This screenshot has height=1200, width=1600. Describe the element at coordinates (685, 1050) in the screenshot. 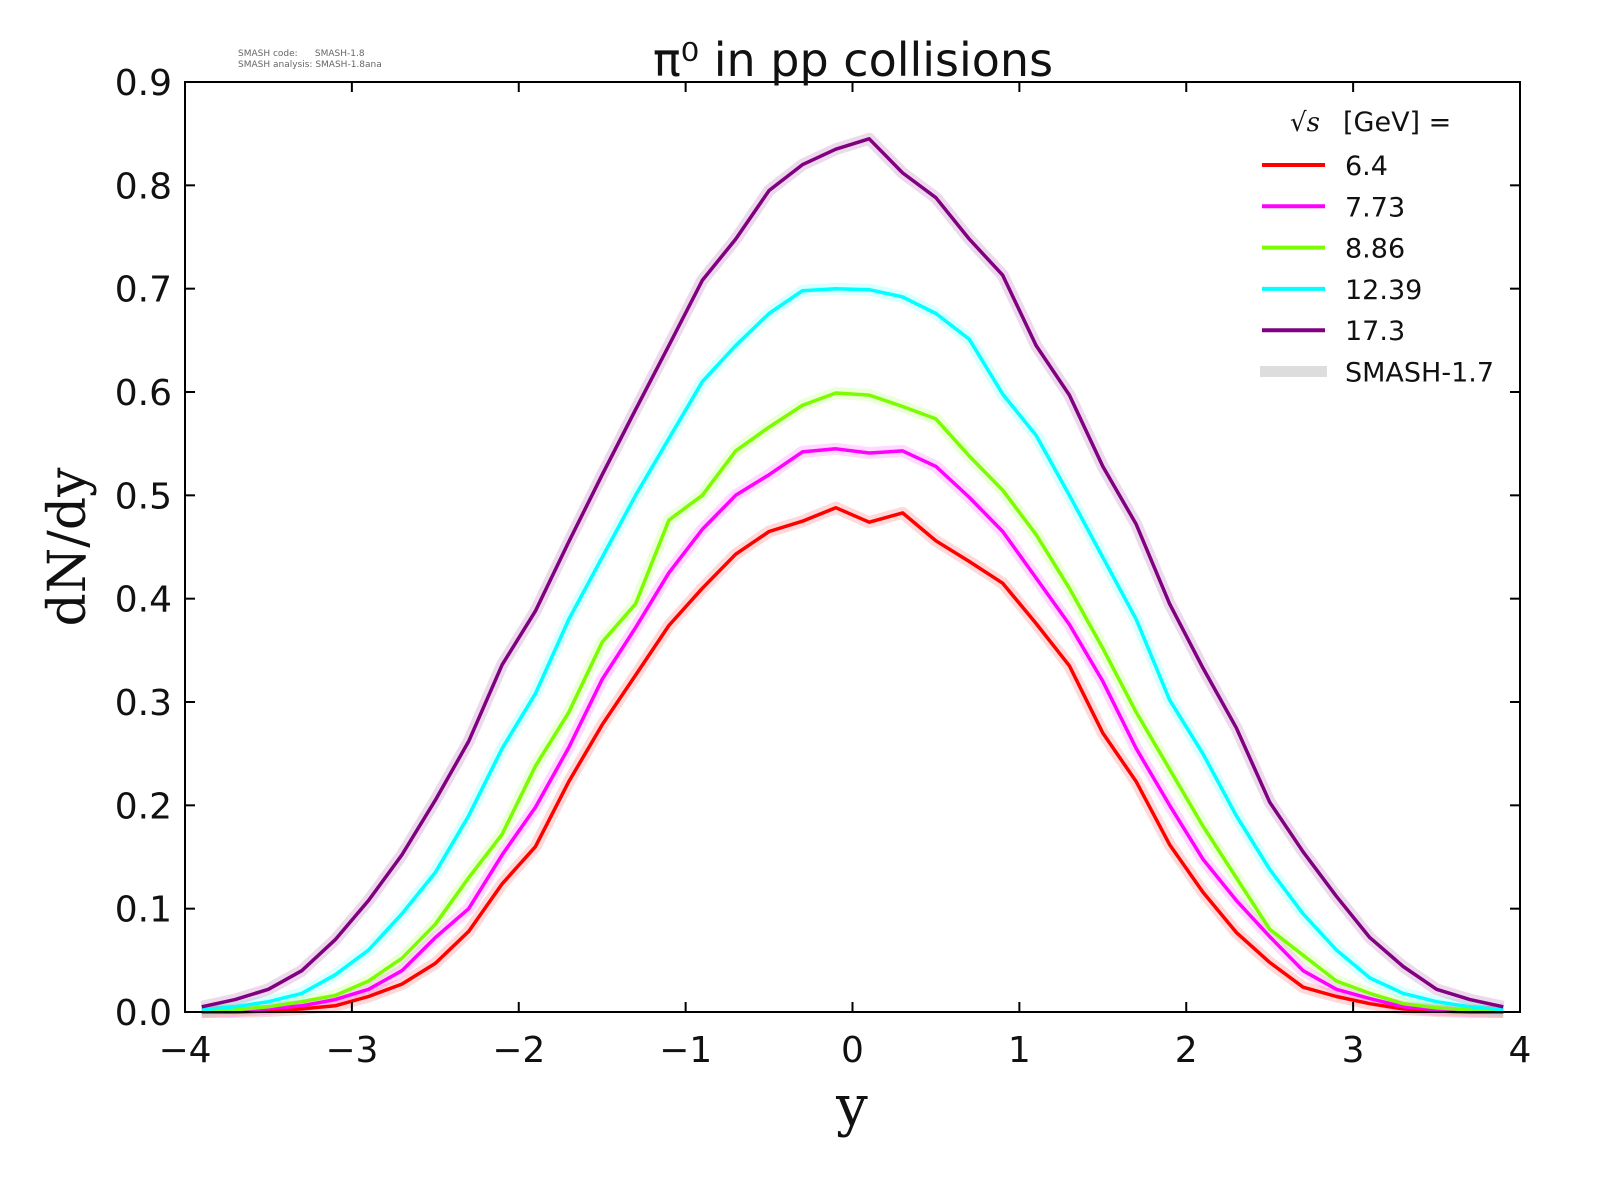

I see `x-tick-label: −1` at that location.